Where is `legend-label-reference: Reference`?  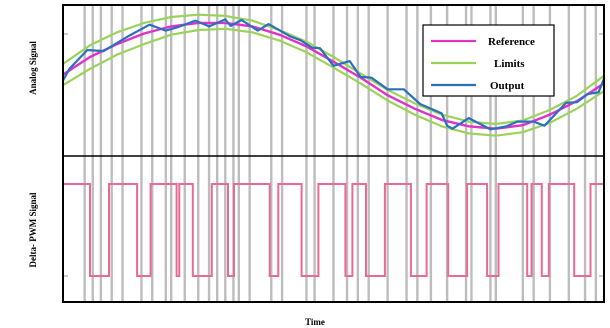 legend-label-reference: Reference is located at coordinates (511, 42).